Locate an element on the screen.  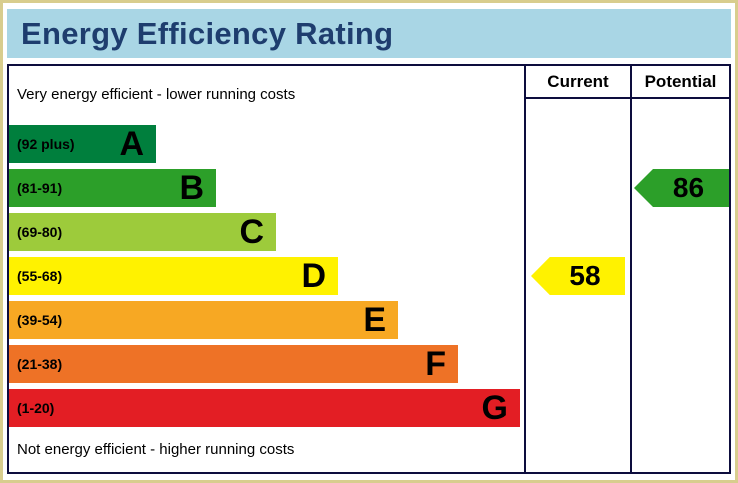
band-g-range: (1-20) is located at coordinates (36, 408).